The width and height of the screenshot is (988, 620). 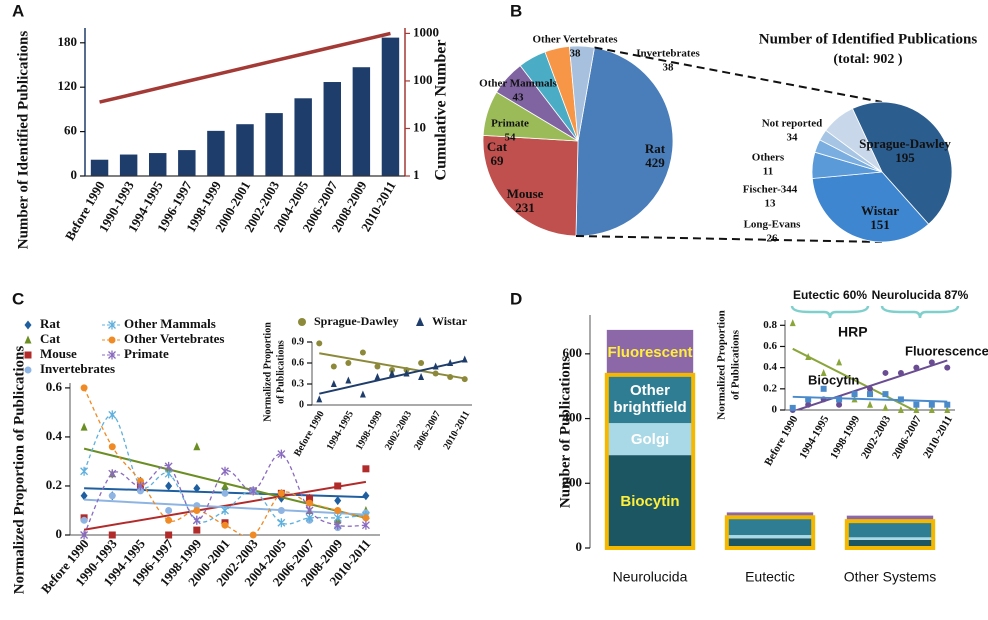 I want to click on y-tick-label: 0.8, so click(x=770, y=325).